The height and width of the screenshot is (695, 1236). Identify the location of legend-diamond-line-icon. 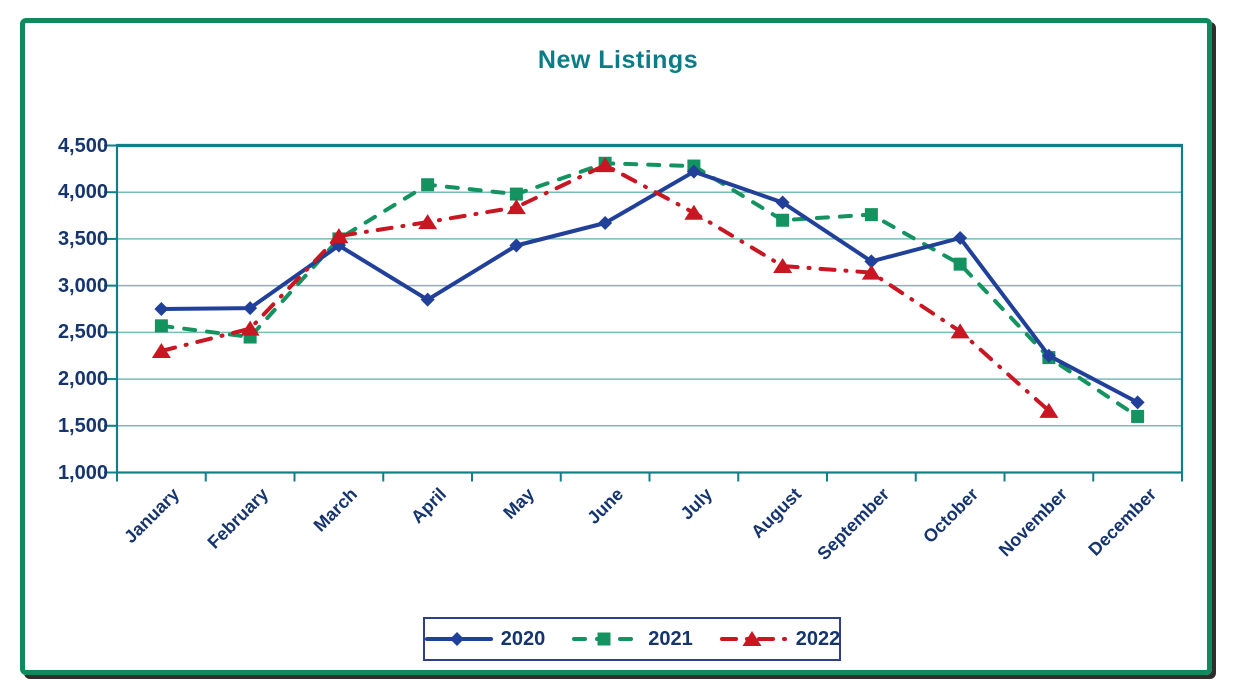
(458, 639).